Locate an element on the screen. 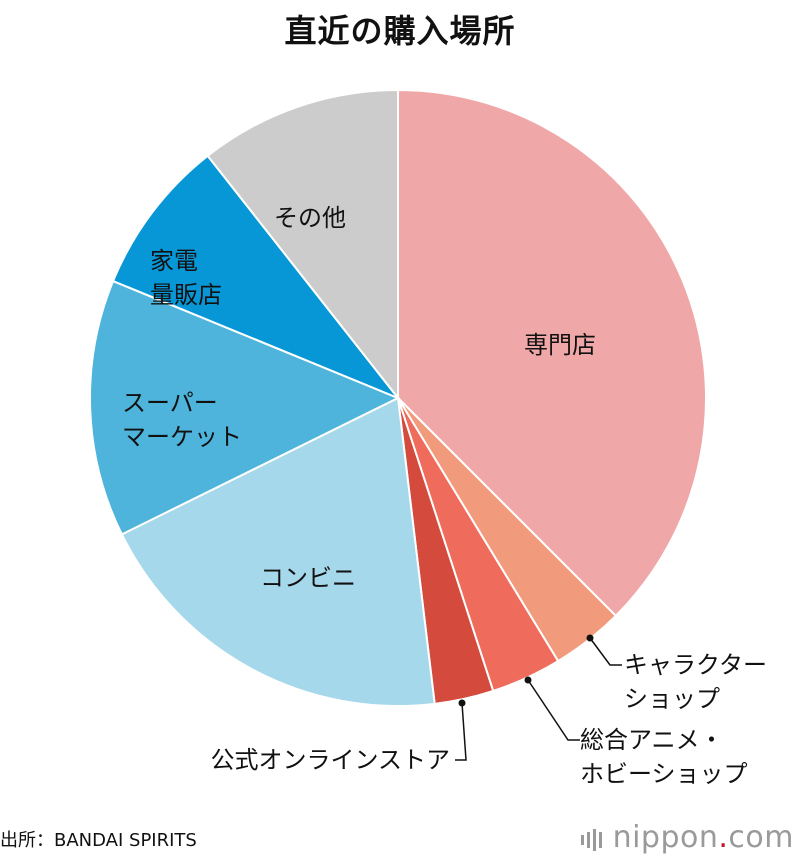  slice-label-2: キャラクターショップ is located at coordinates (695, 682).